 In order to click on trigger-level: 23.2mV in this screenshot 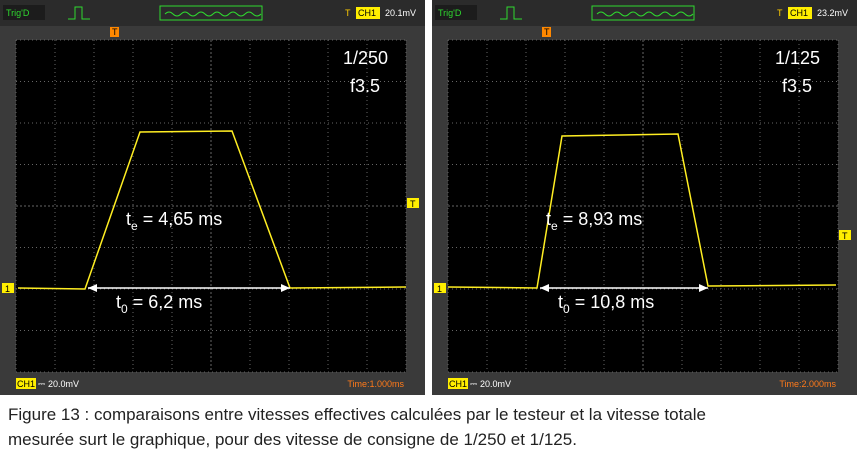, I will do `click(832, 13)`.